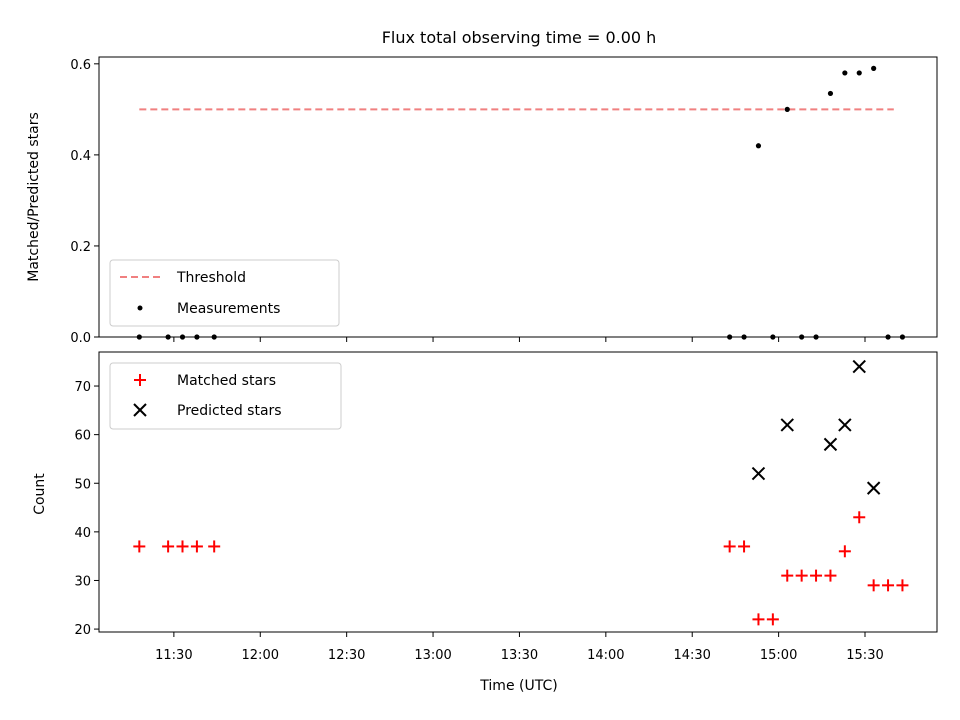 The width and height of the screenshot is (960, 720). Describe the element at coordinates (605, 655) in the screenshot. I see `x-tick-label: 14:00` at that location.